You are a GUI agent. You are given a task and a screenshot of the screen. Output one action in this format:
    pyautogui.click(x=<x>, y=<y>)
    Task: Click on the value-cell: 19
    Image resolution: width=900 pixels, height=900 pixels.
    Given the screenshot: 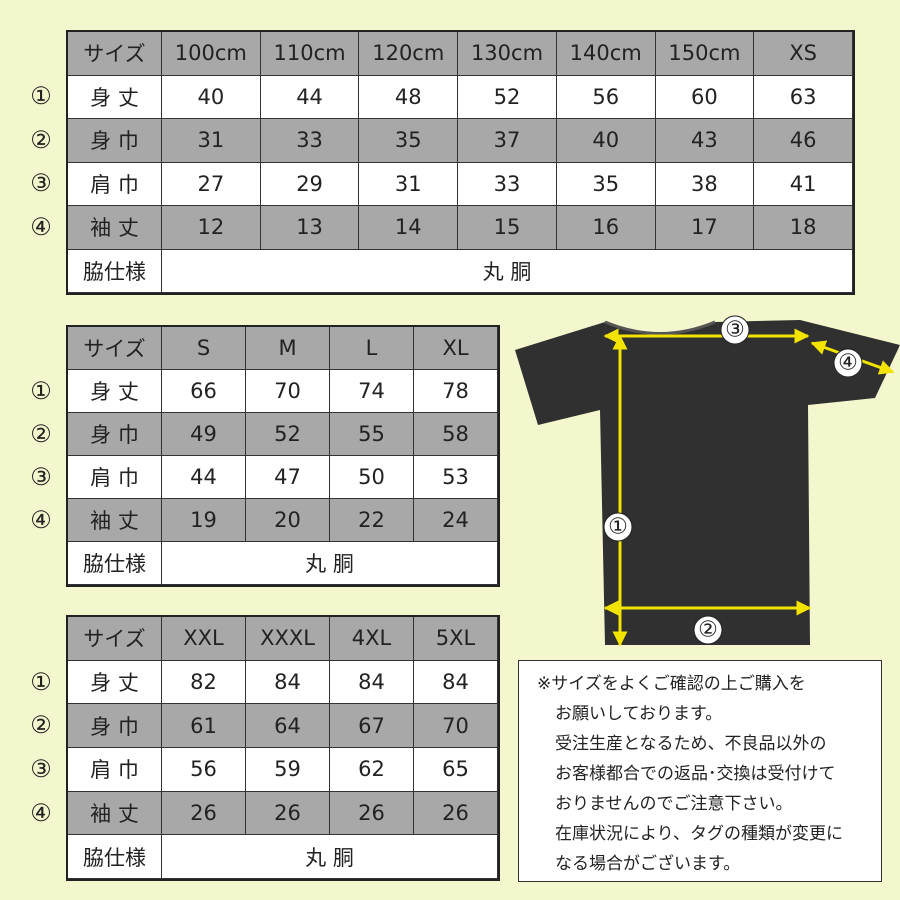 What is the action you would take?
    pyautogui.click(x=204, y=520)
    